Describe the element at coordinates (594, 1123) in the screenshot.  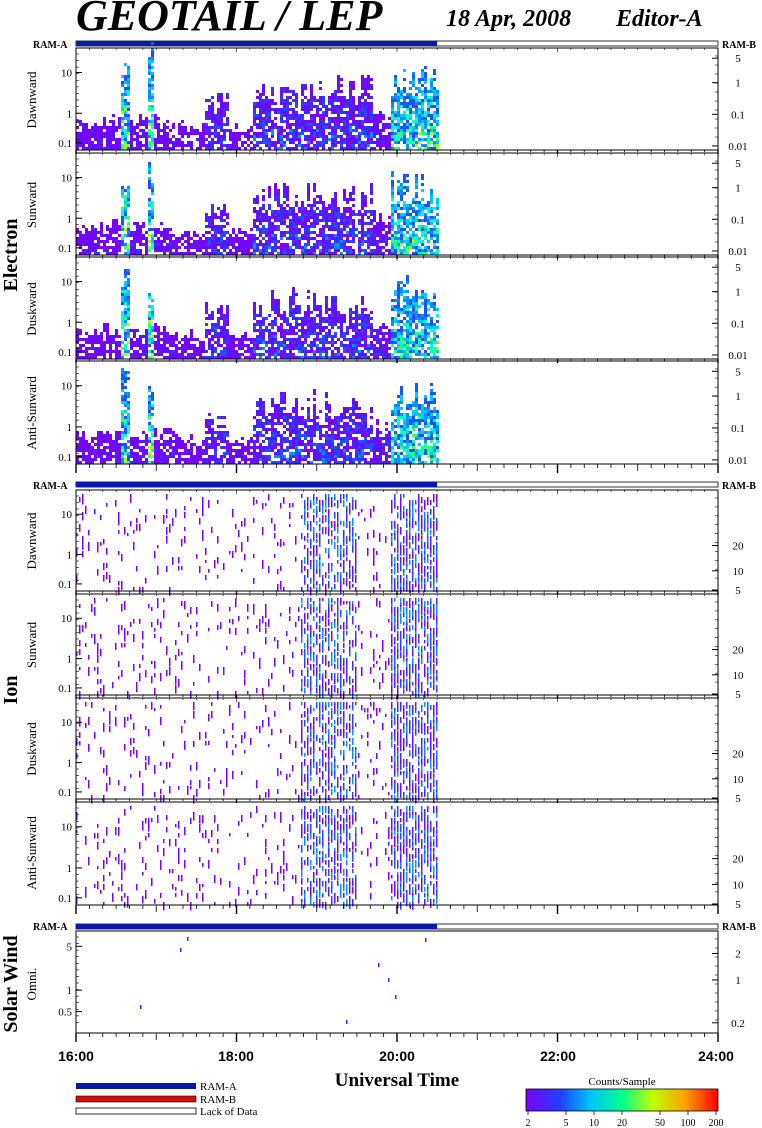
I see `colorbar-tick-label: 10` at that location.